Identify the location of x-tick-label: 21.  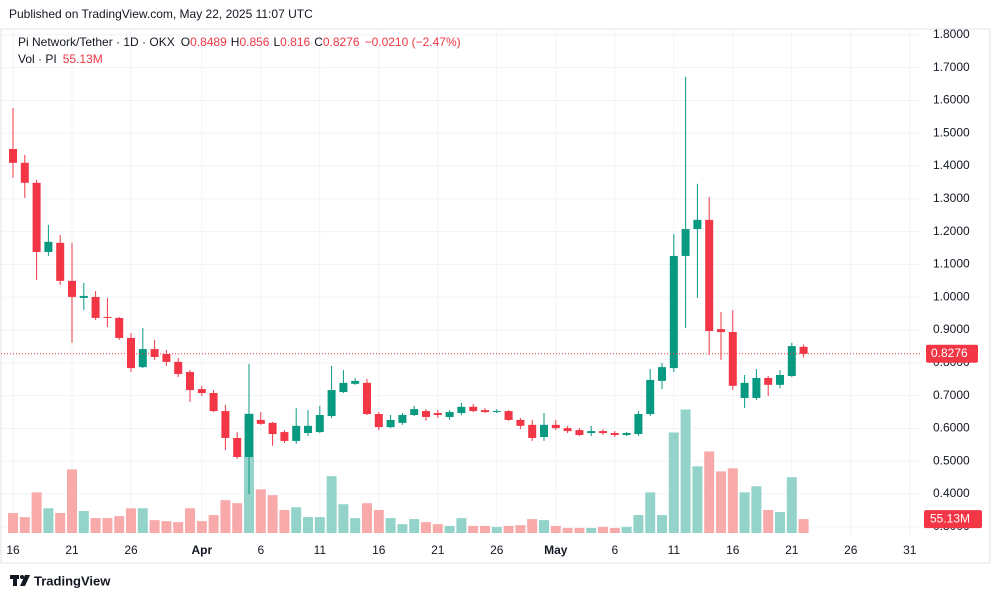
(792, 550).